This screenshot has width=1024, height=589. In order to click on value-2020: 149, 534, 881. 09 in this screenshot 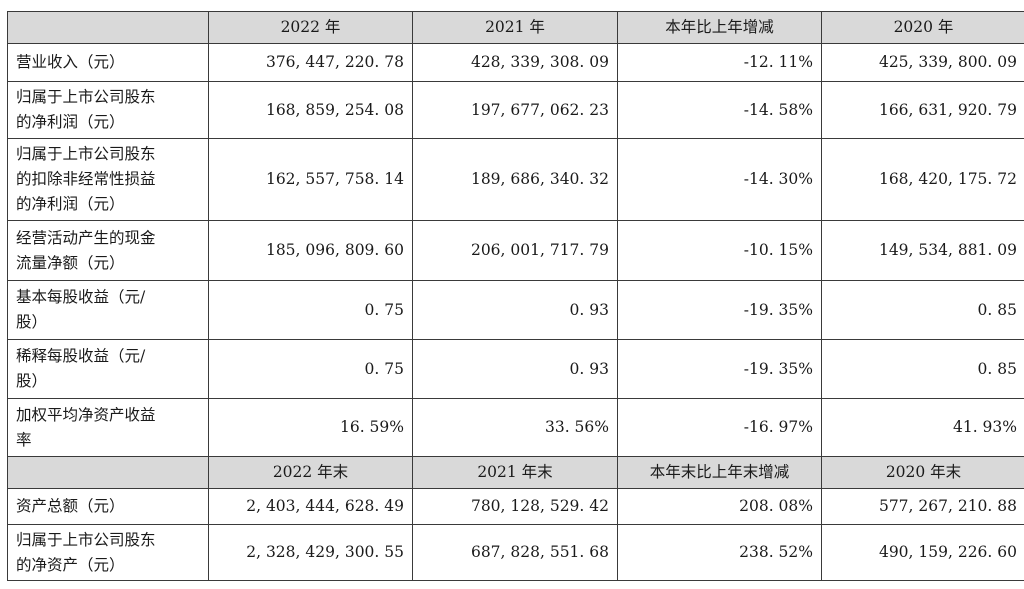, I will do `click(922, 250)`.